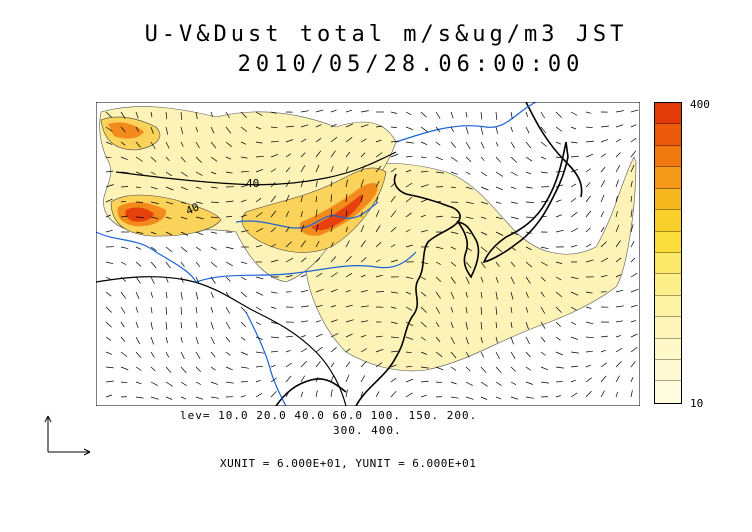 This screenshot has width=752, height=532. I want to click on coast-russia, so click(554, 150).